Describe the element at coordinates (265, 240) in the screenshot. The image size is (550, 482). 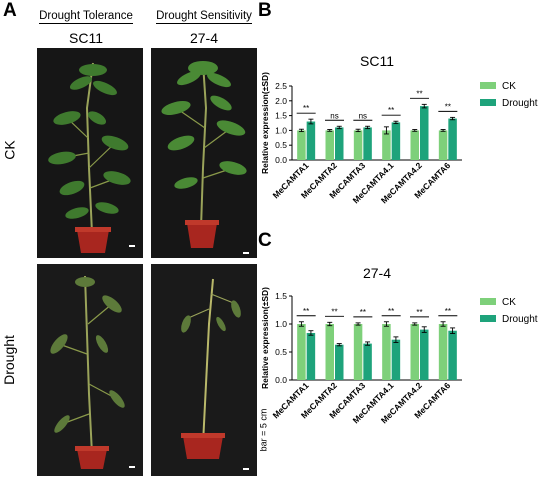
I see `panel-letter-c: C` at that location.